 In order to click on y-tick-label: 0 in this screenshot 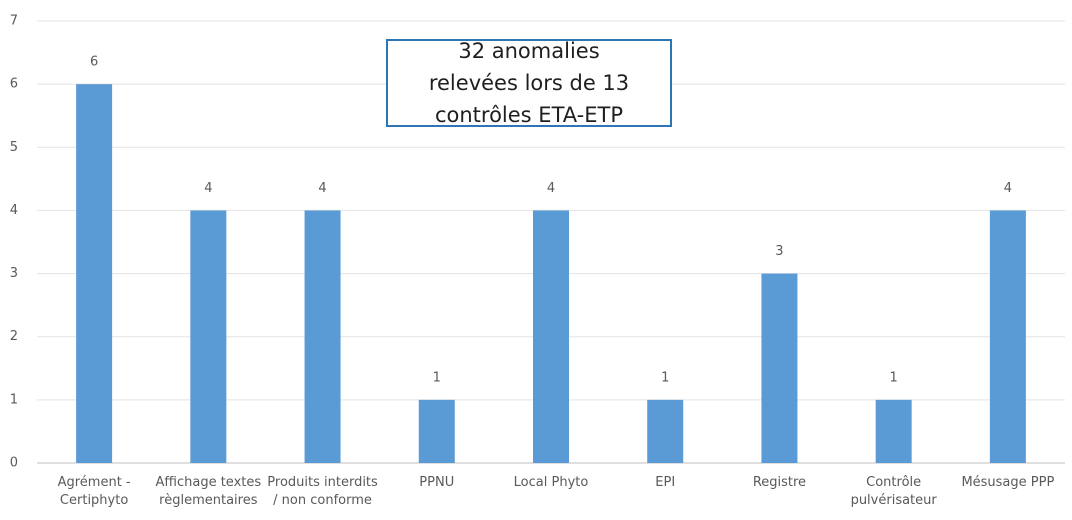, I will do `click(14, 463)`.